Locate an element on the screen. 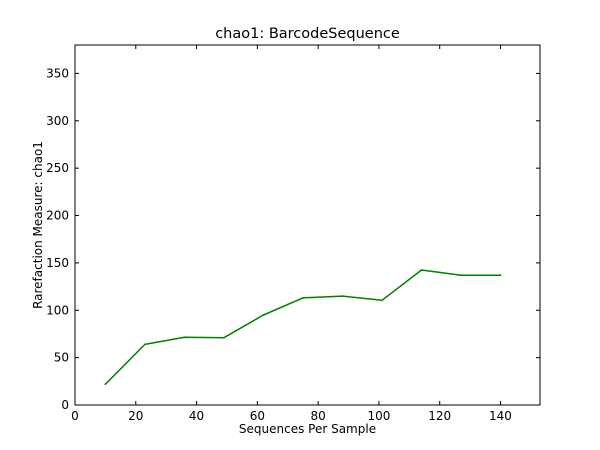 The image size is (600, 450). y-tick-label: 100 is located at coordinates (57, 310).